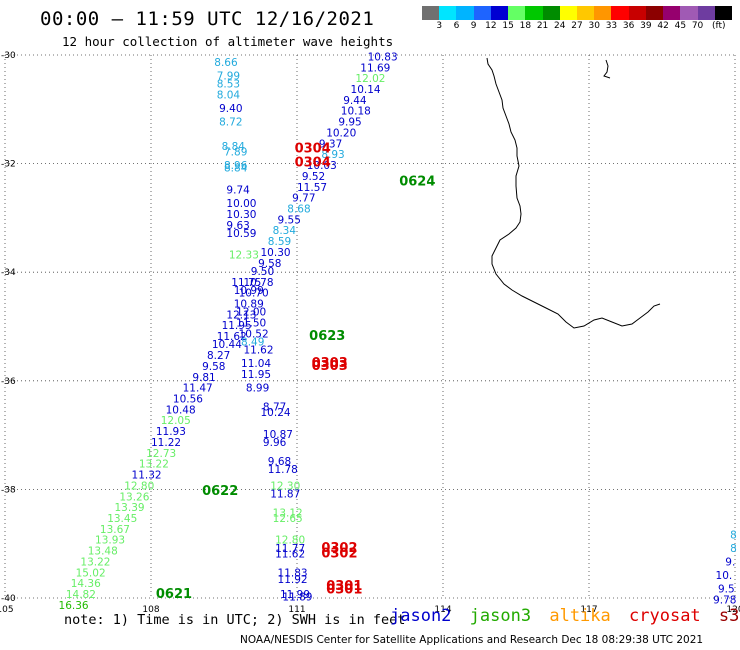 The image size is (740, 650). I want to click on wave-height-label: 11.95, so click(256, 375).